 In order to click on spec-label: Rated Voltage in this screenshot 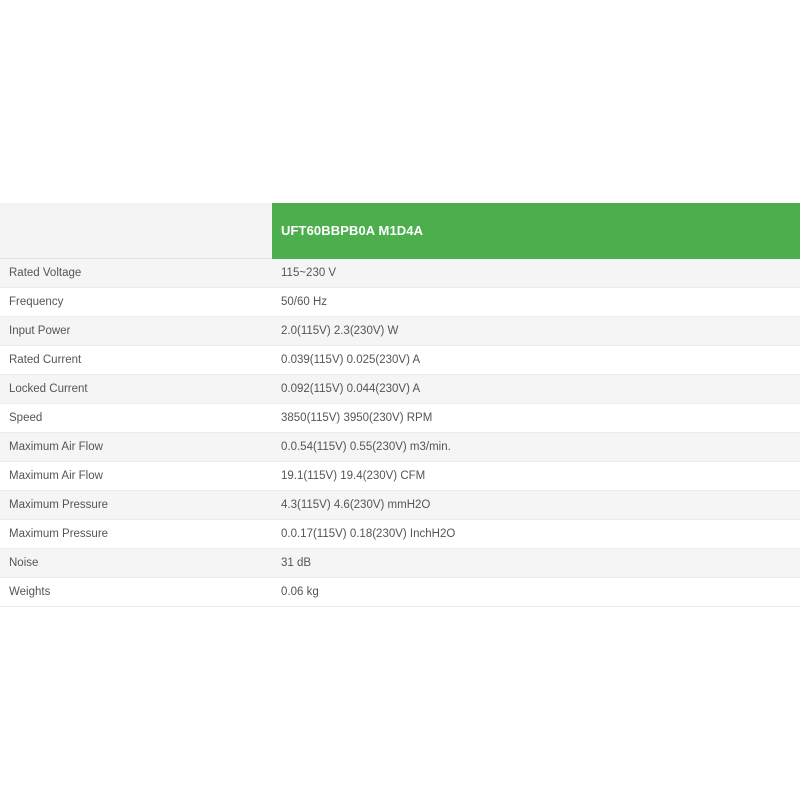, I will do `click(136, 273)`.